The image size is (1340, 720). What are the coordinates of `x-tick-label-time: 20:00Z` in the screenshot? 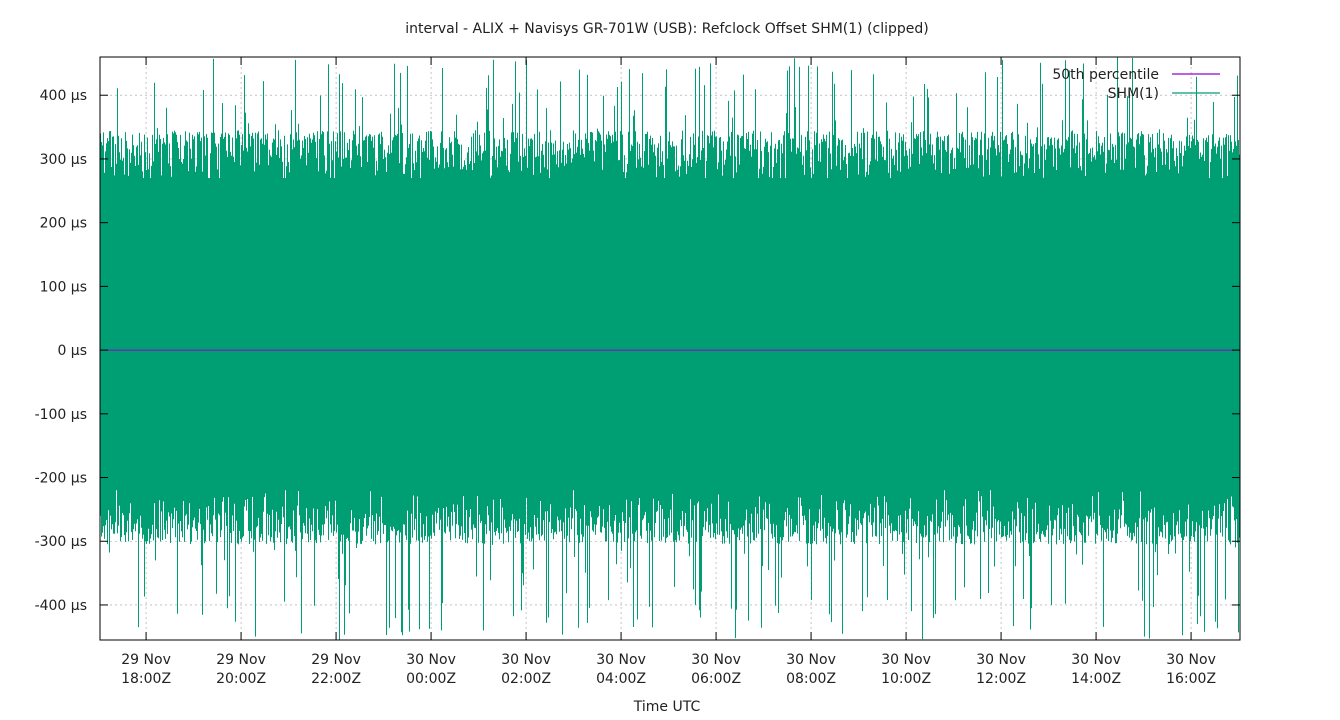 It's located at (241, 679).